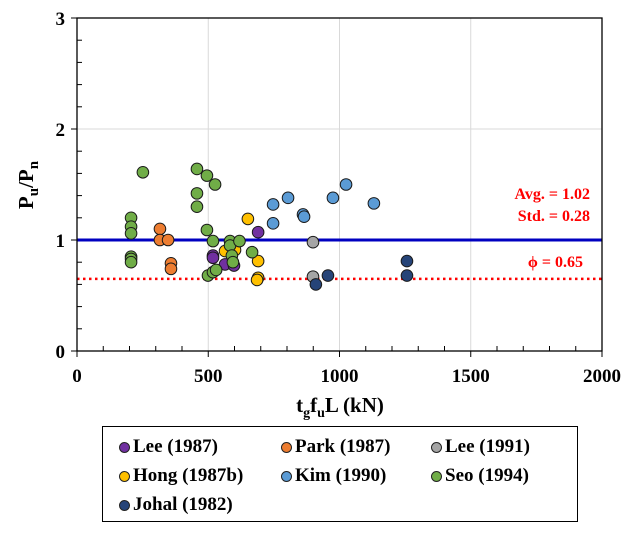 This screenshot has height=533, width=638. I want to click on legend-label: Lee (1987), so click(175, 446).